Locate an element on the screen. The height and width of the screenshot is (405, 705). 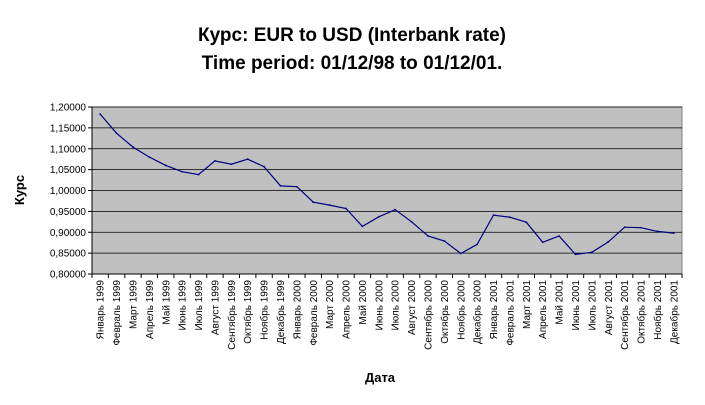
x-tick-label: Апрель 1999 is located at coordinates (150, 309).